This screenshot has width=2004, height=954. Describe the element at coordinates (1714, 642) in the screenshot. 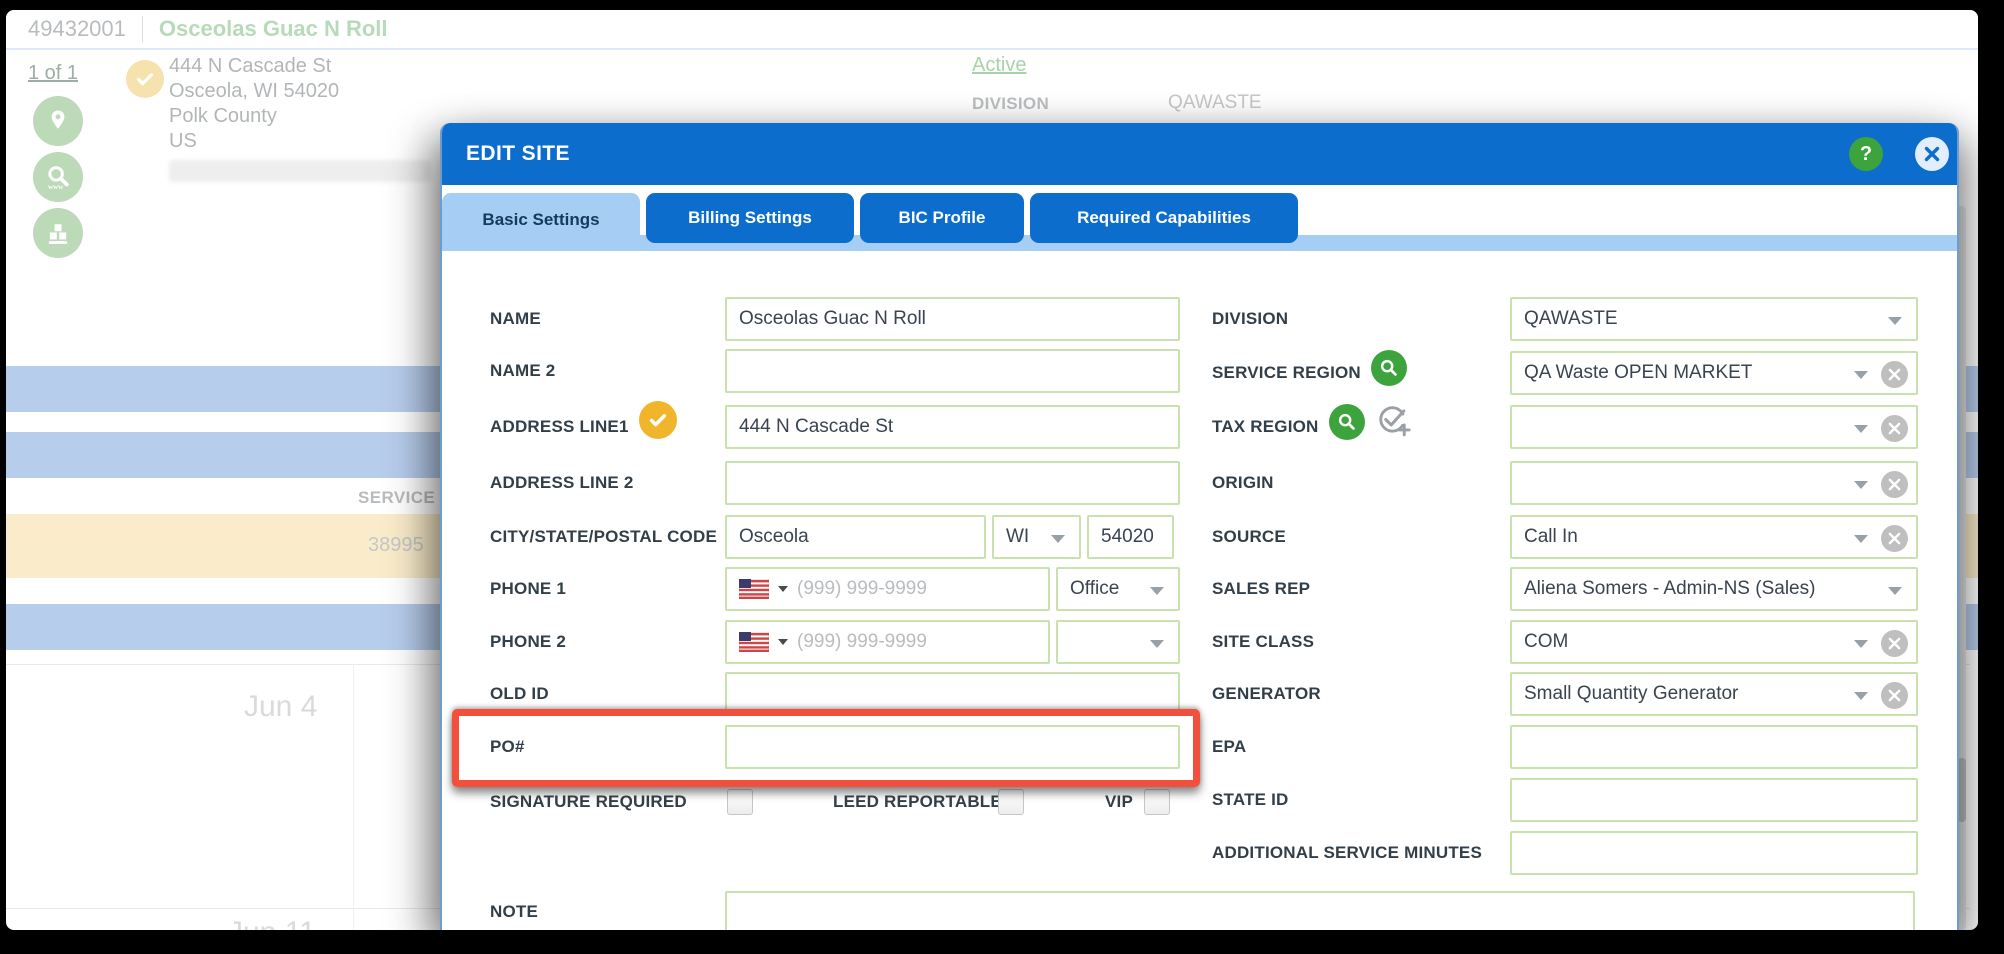

I see `site-class-dropdown: COM` at that location.